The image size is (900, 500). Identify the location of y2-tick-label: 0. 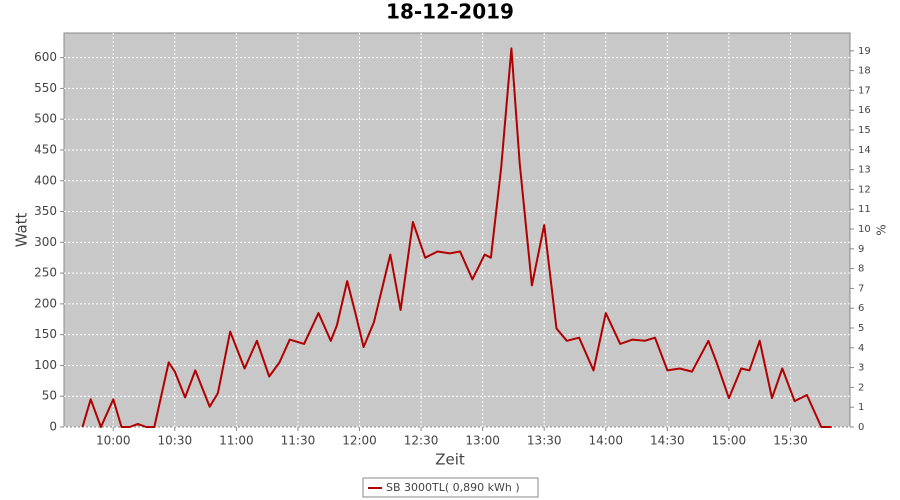
(861, 427).